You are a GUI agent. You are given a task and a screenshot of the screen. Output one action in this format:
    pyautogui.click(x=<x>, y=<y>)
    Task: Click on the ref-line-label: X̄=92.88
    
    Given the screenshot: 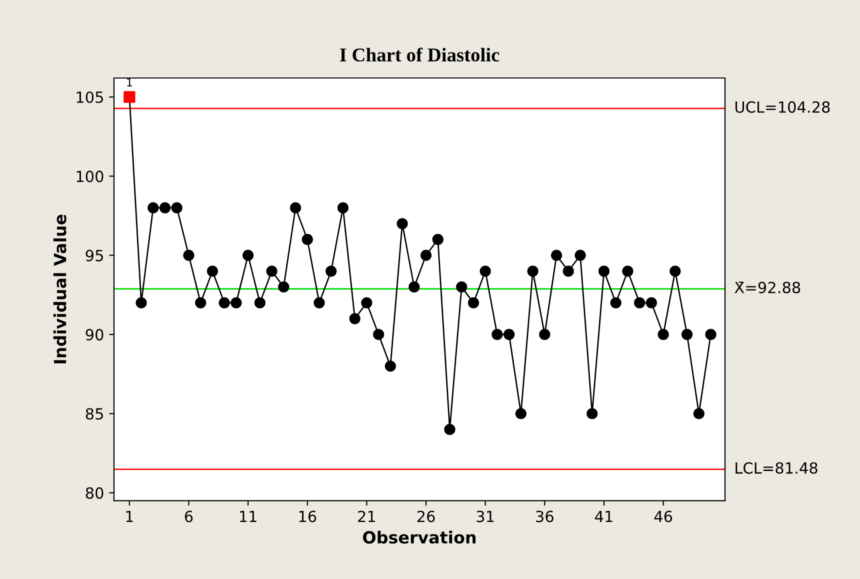 What is the action you would take?
    pyautogui.click(x=767, y=288)
    